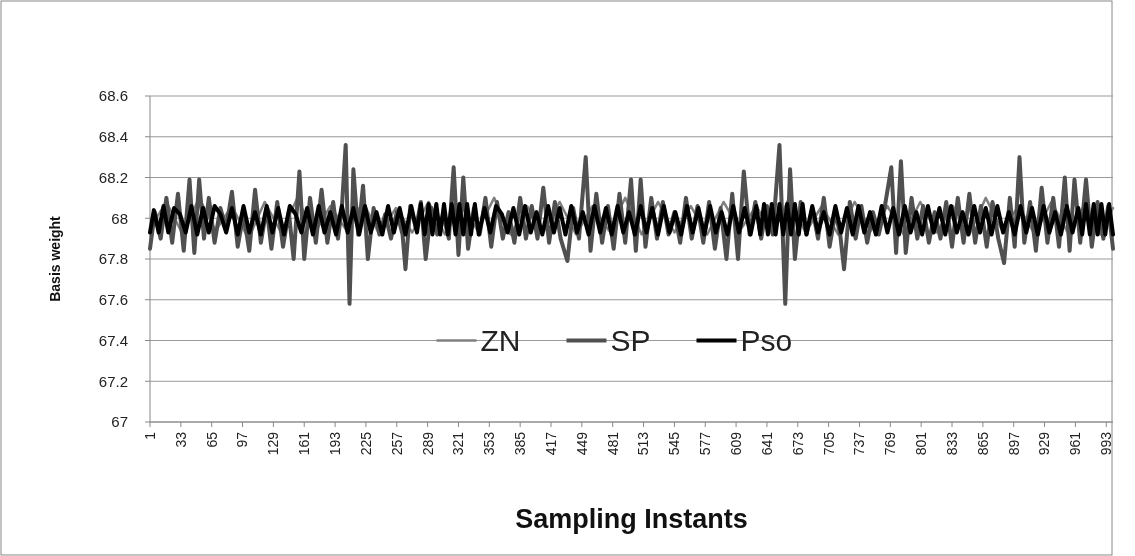 This screenshot has width=1135, height=556. I want to click on y-tick-label: 67.8, so click(113, 259).